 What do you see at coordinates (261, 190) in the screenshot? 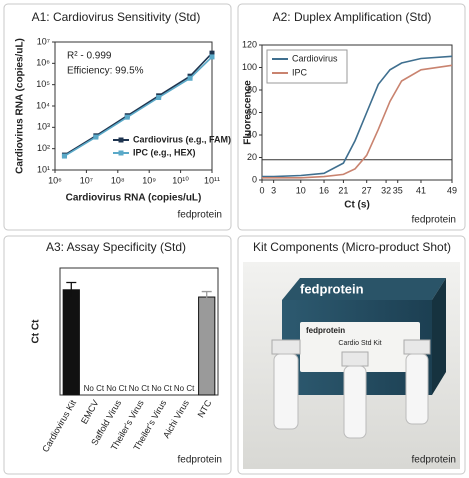
I see `x-tick-label: 0` at bounding box center [261, 190].